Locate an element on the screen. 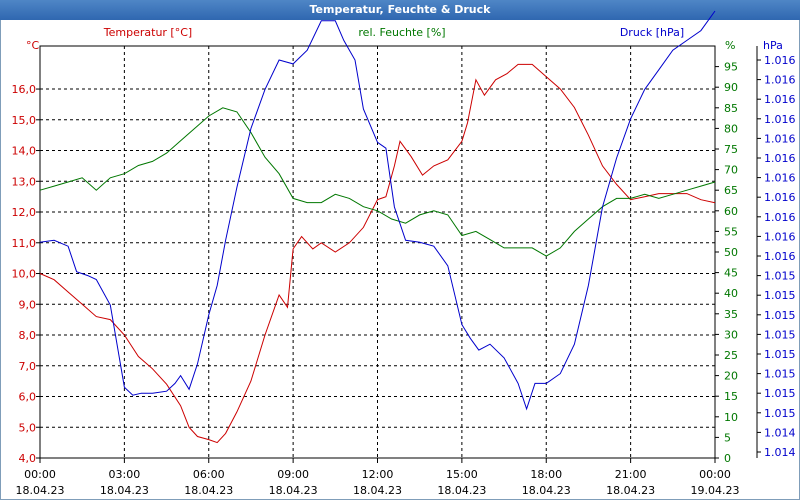 The height and width of the screenshot is (500, 800). temperature-tick-label: 10,0 is located at coordinates (24, 274).